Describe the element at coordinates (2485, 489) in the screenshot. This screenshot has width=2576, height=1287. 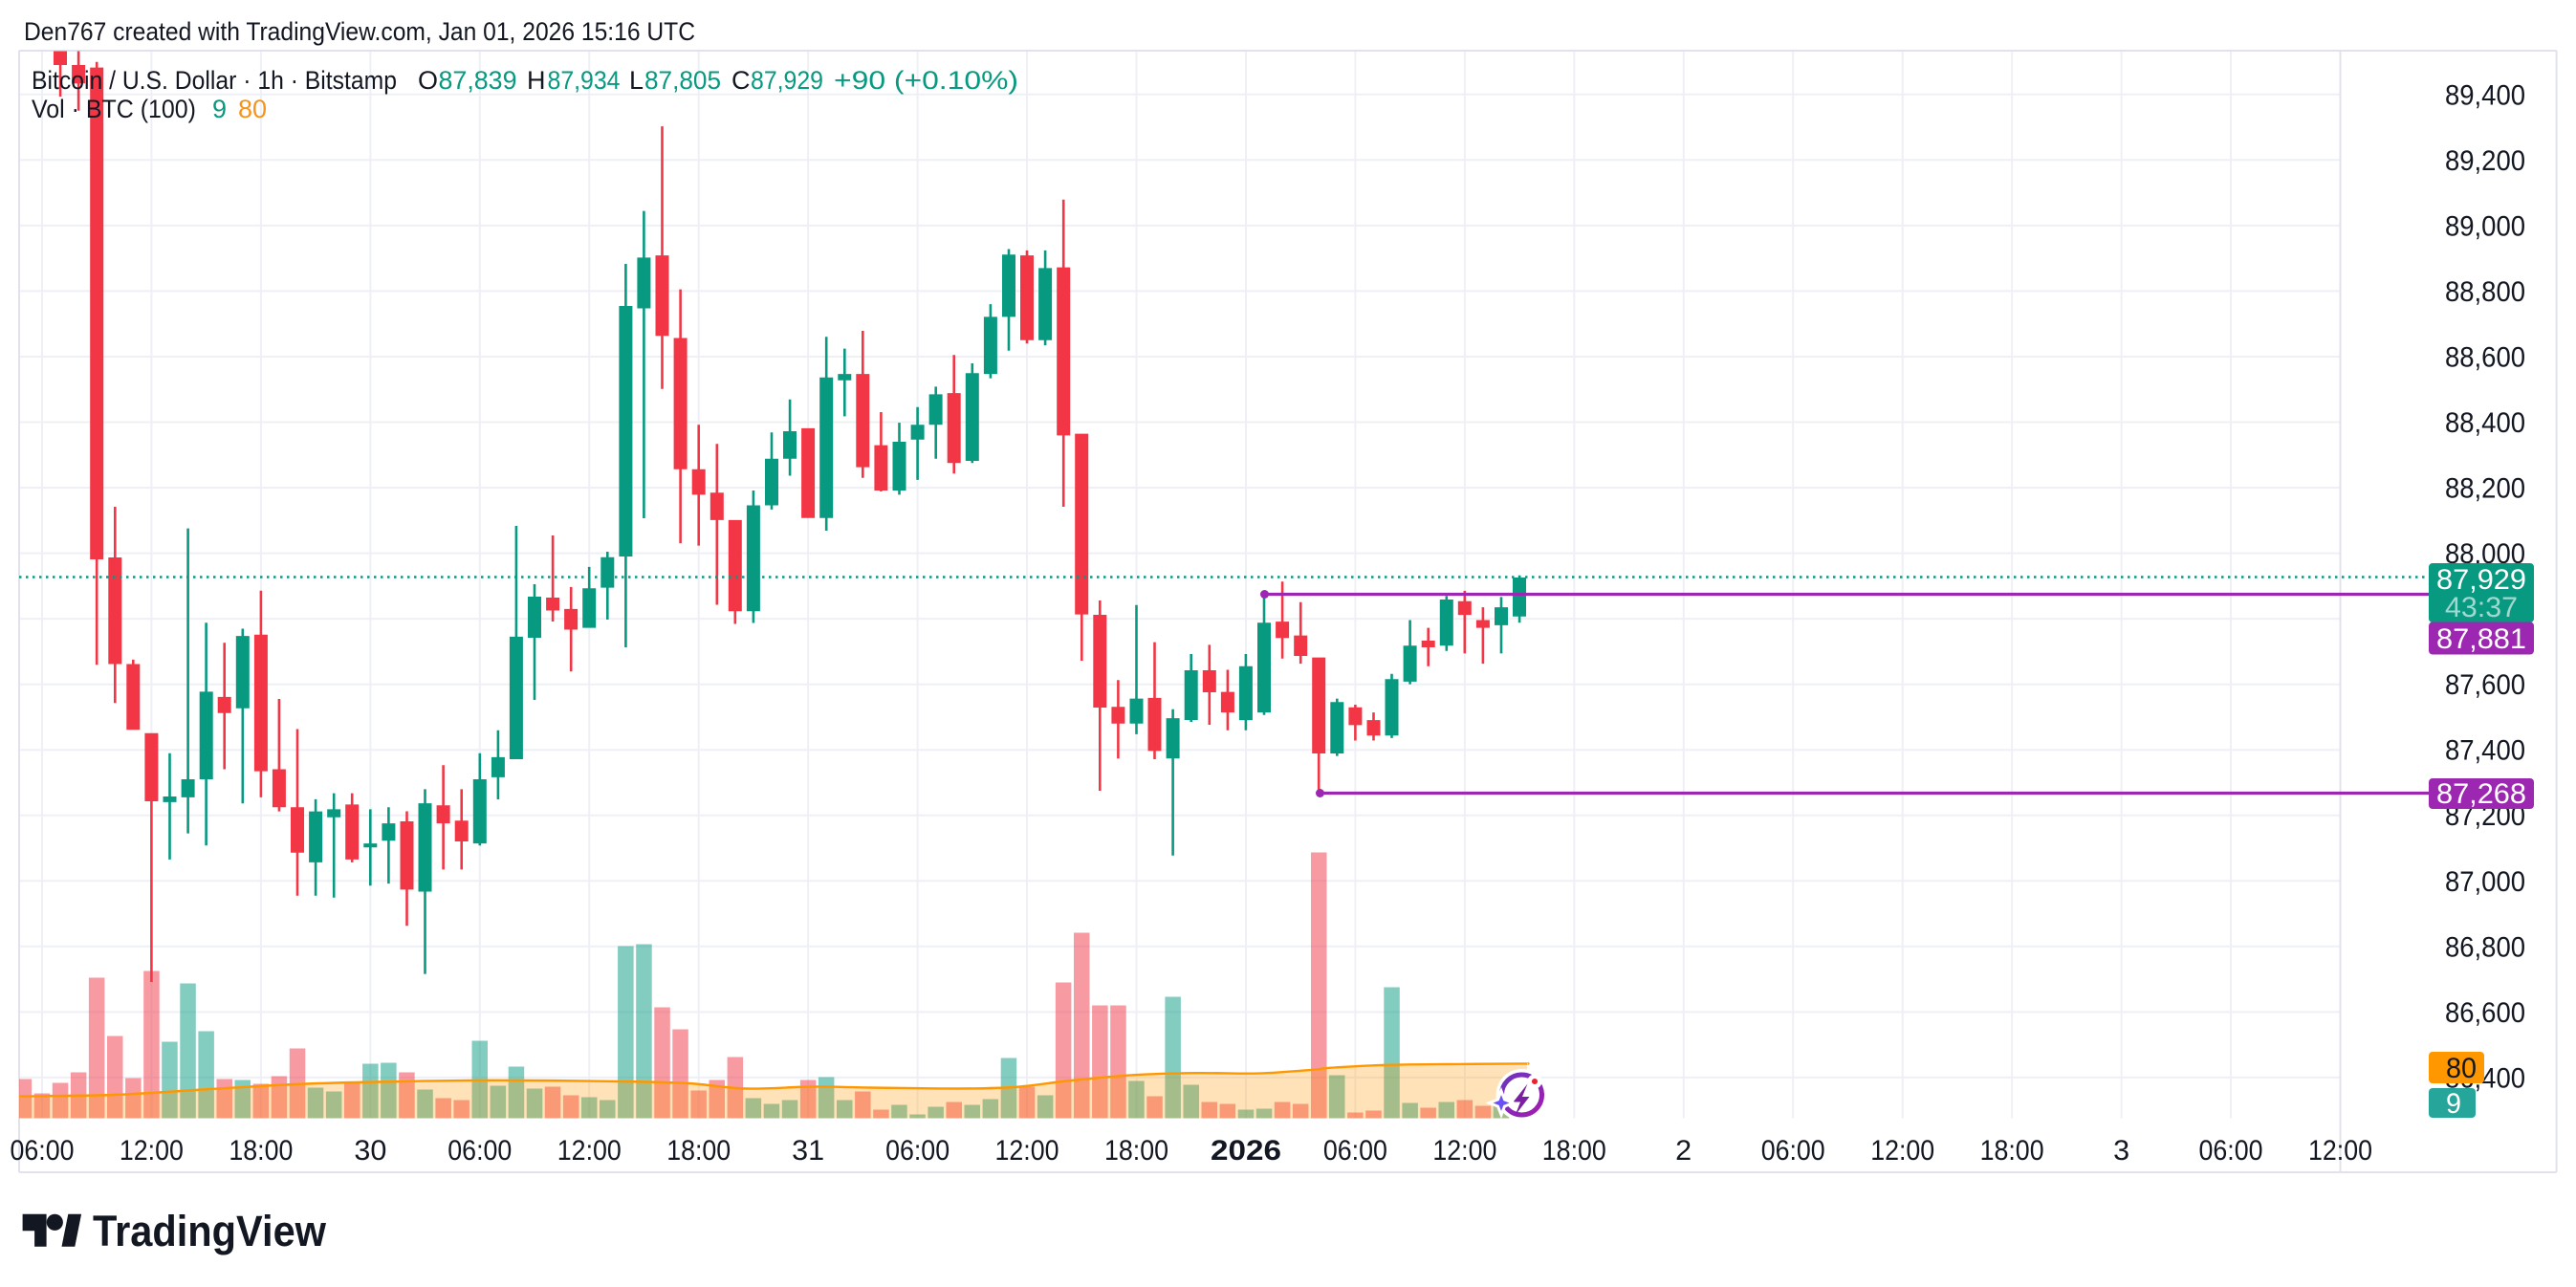
I see `svg-text: 88,200` at that location.